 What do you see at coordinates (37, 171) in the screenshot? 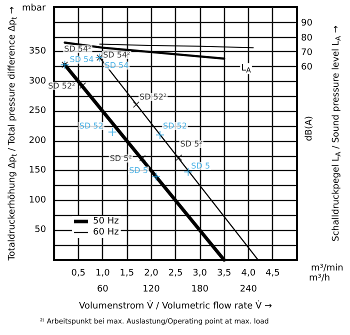
I see `y-tick-label: 150` at bounding box center [37, 171].